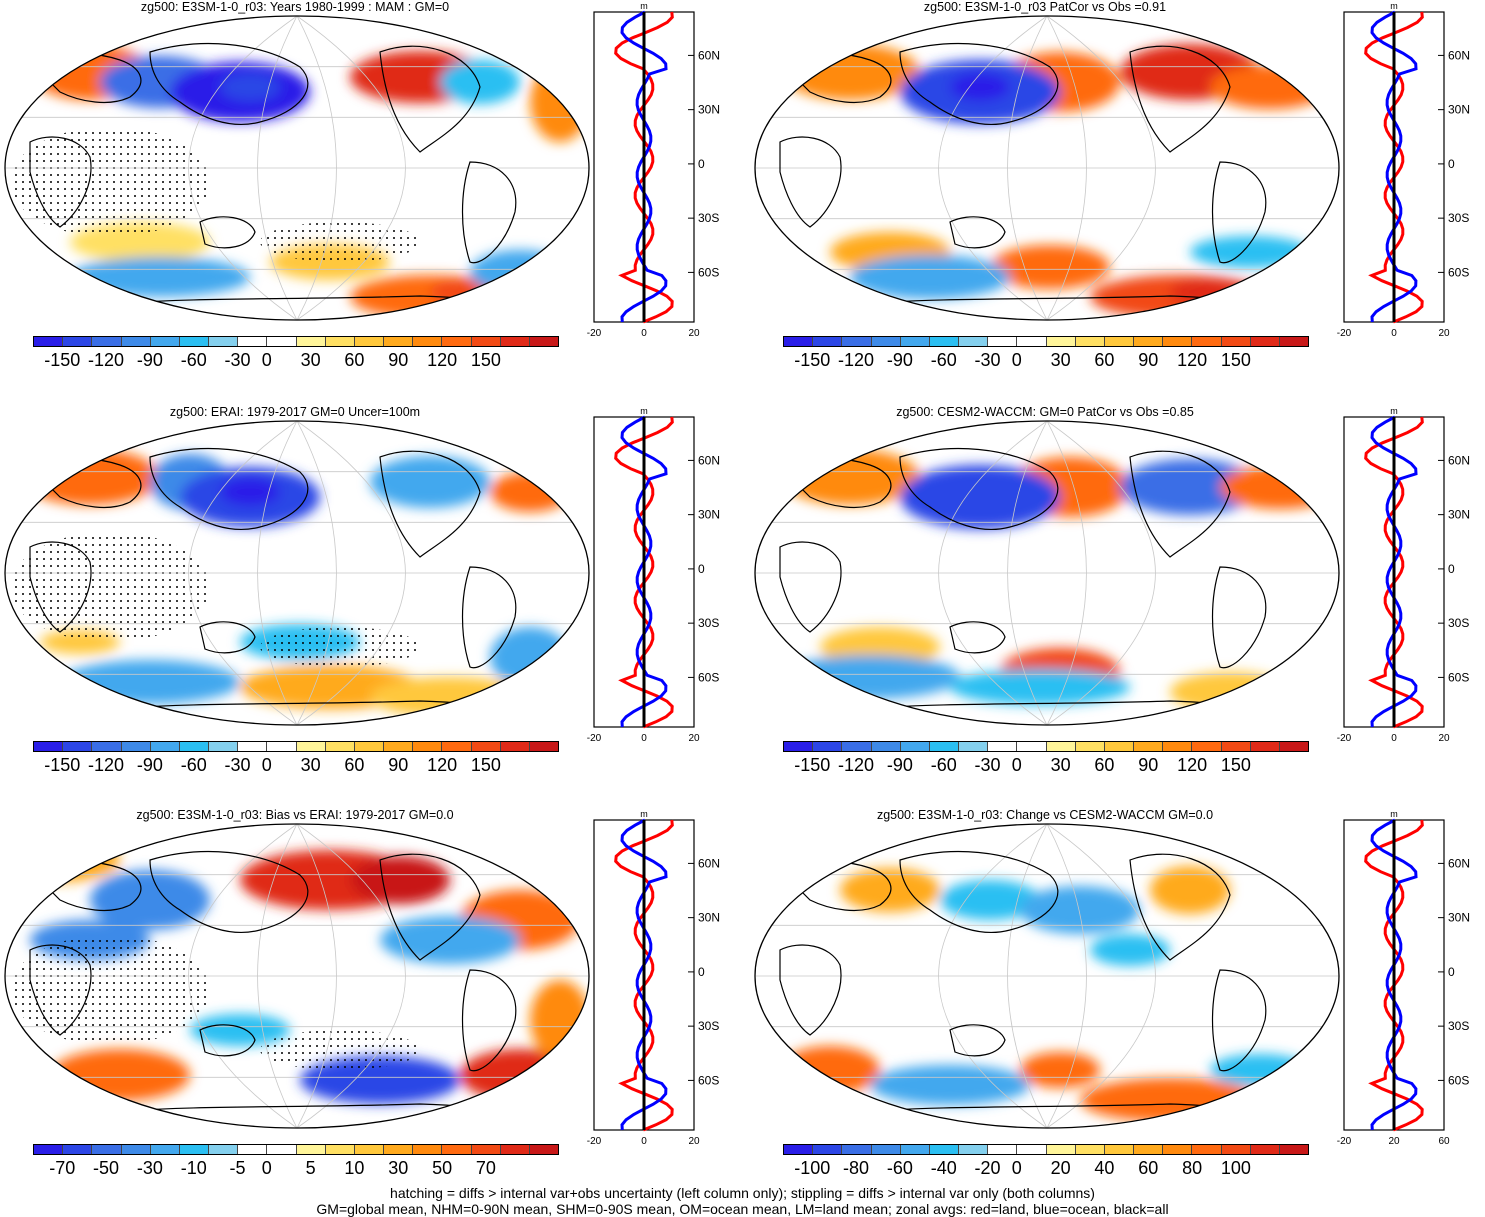 The height and width of the screenshot is (1217, 1485). I want to click on profile-x-tick-label: 20, so click(1444, 738).